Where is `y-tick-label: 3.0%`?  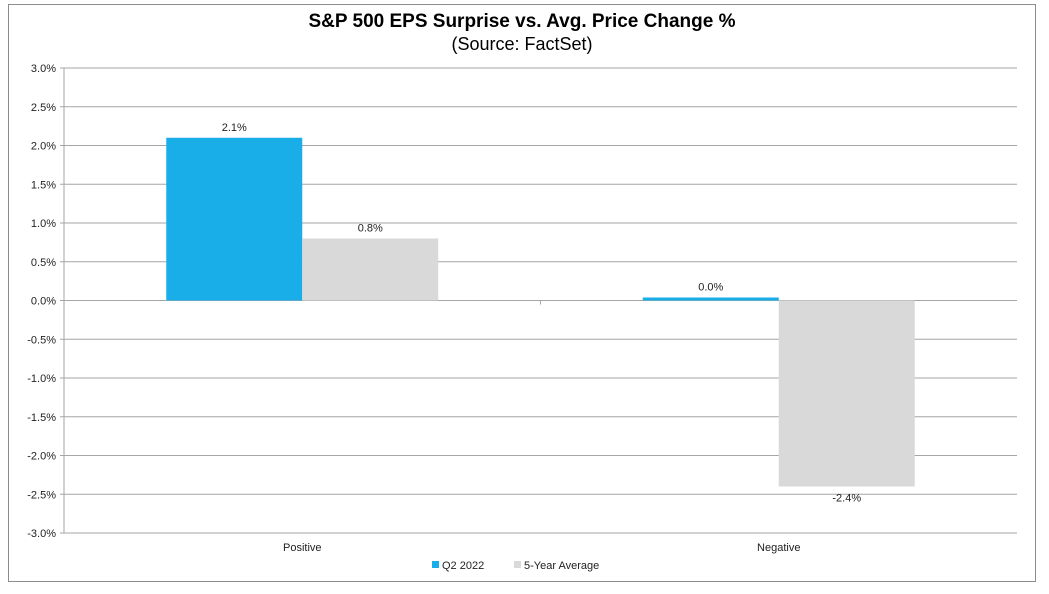
y-tick-label: 3.0% is located at coordinates (43, 69).